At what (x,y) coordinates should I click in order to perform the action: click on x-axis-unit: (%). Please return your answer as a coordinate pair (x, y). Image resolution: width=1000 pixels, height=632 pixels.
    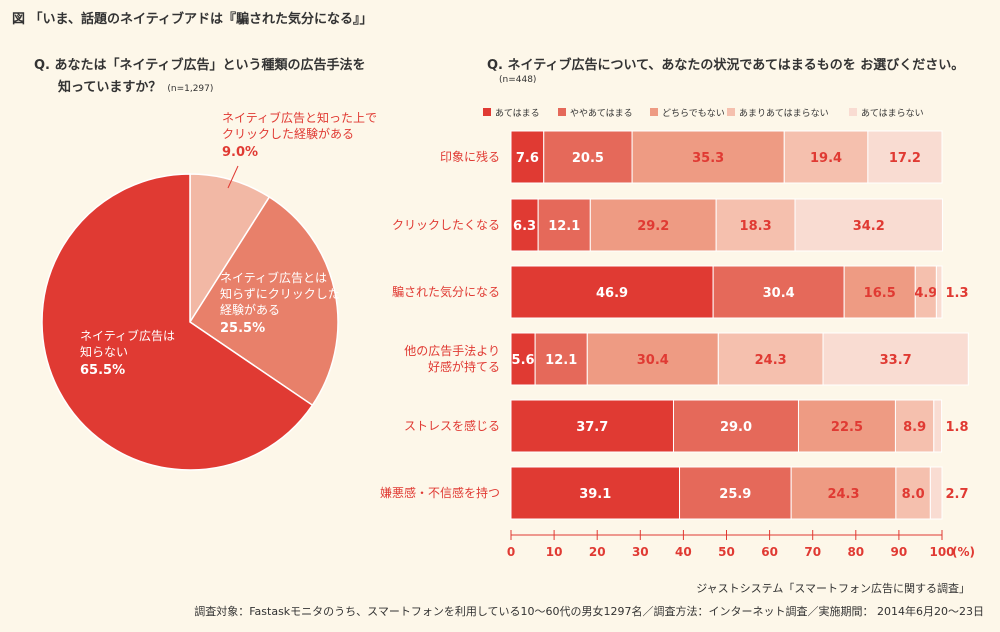
    Looking at the image, I should click on (963, 552).